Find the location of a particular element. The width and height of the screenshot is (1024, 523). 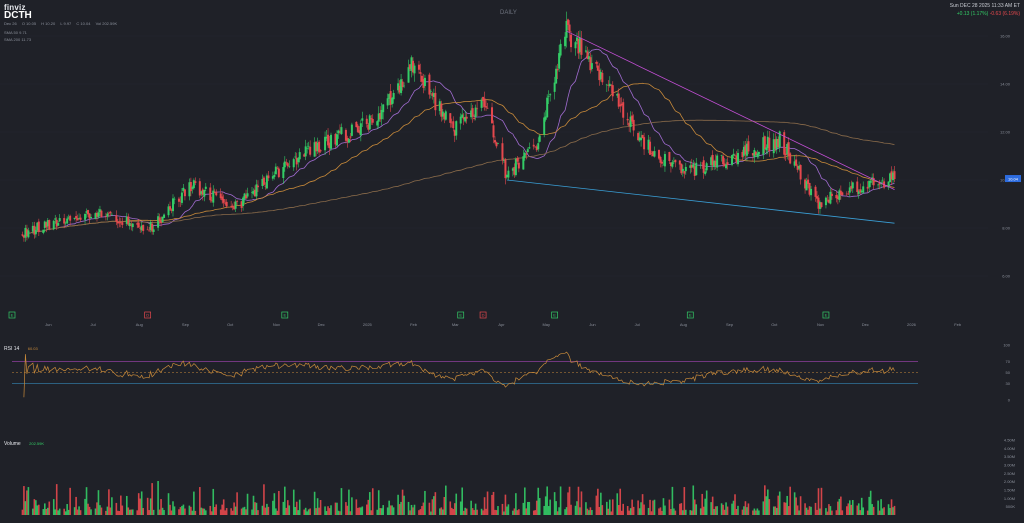

date-tick: Apr is located at coordinates (501, 324).